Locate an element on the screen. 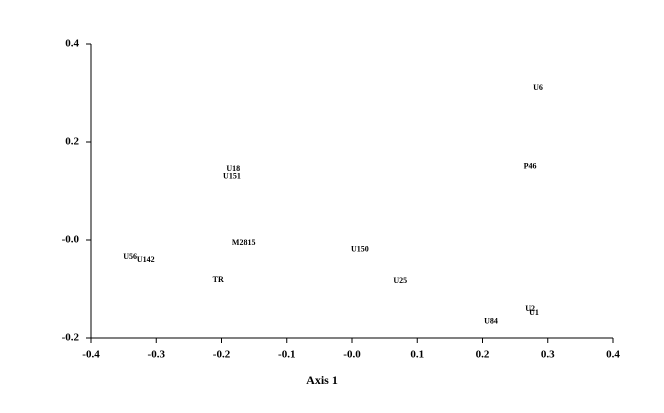 This screenshot has width=664, height=413. point-label: U6 is located at coordinates (538, 87).